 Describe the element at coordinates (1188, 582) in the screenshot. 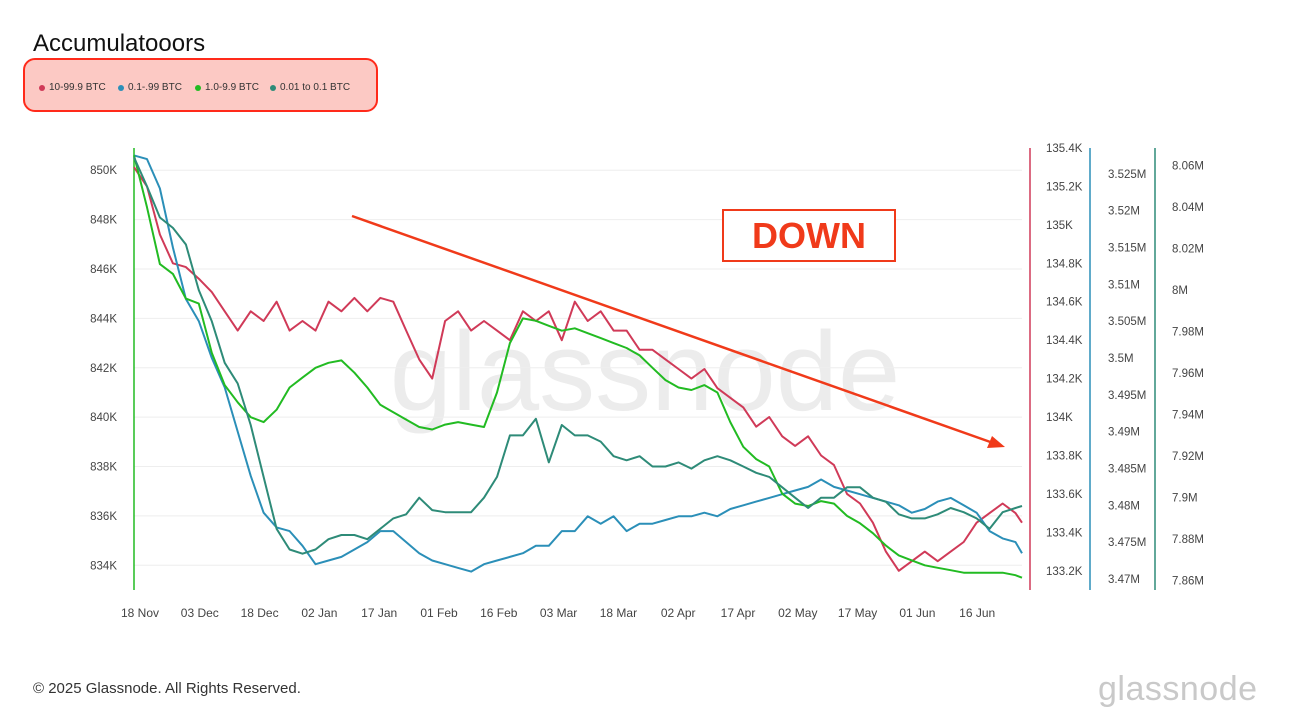

I see `y-tick-label-right3: 7.86M` at that location.